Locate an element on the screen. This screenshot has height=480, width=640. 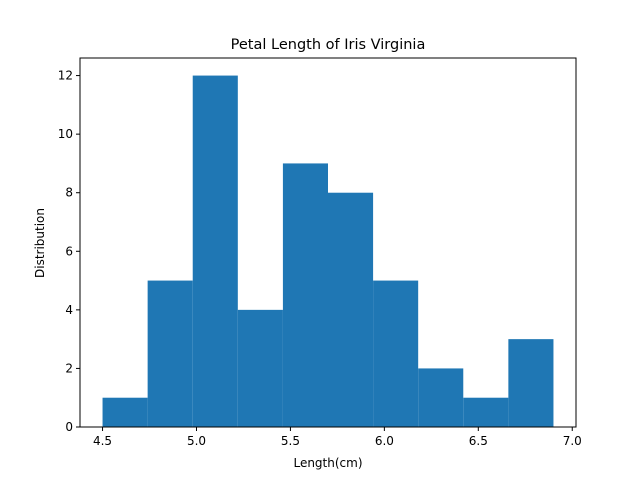
y-axis-ticks: 0 2 4 6 8 10 12 is located at coordinates (69, 251).